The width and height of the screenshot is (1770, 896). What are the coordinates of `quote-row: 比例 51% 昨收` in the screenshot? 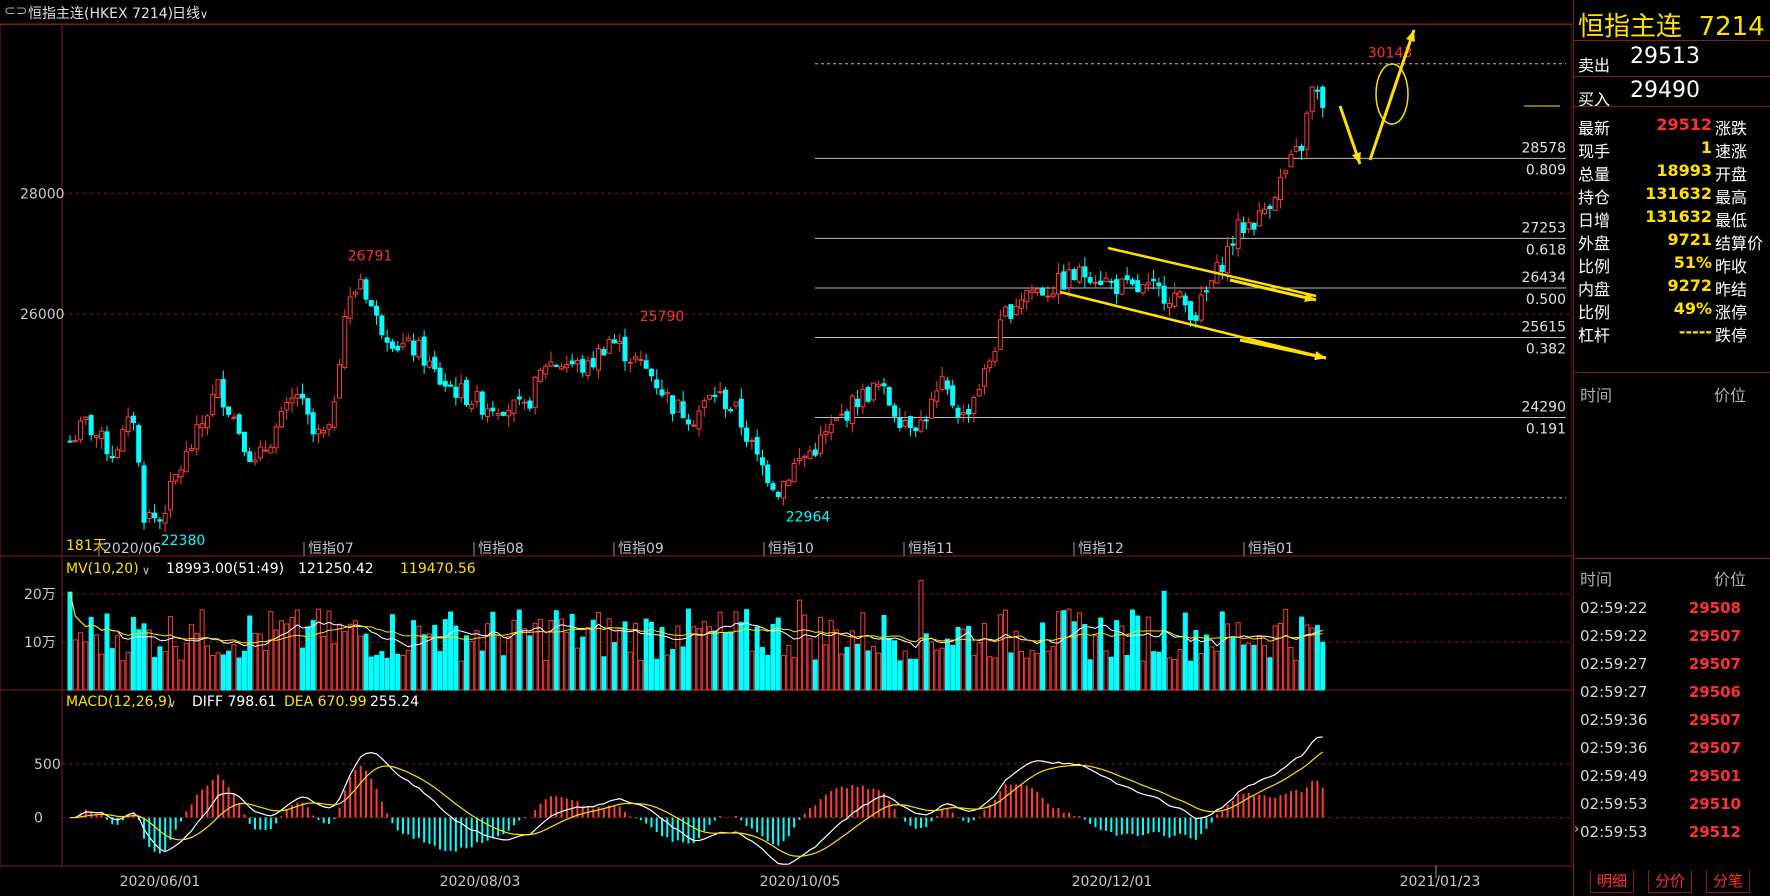 It's located at (1672, 263).